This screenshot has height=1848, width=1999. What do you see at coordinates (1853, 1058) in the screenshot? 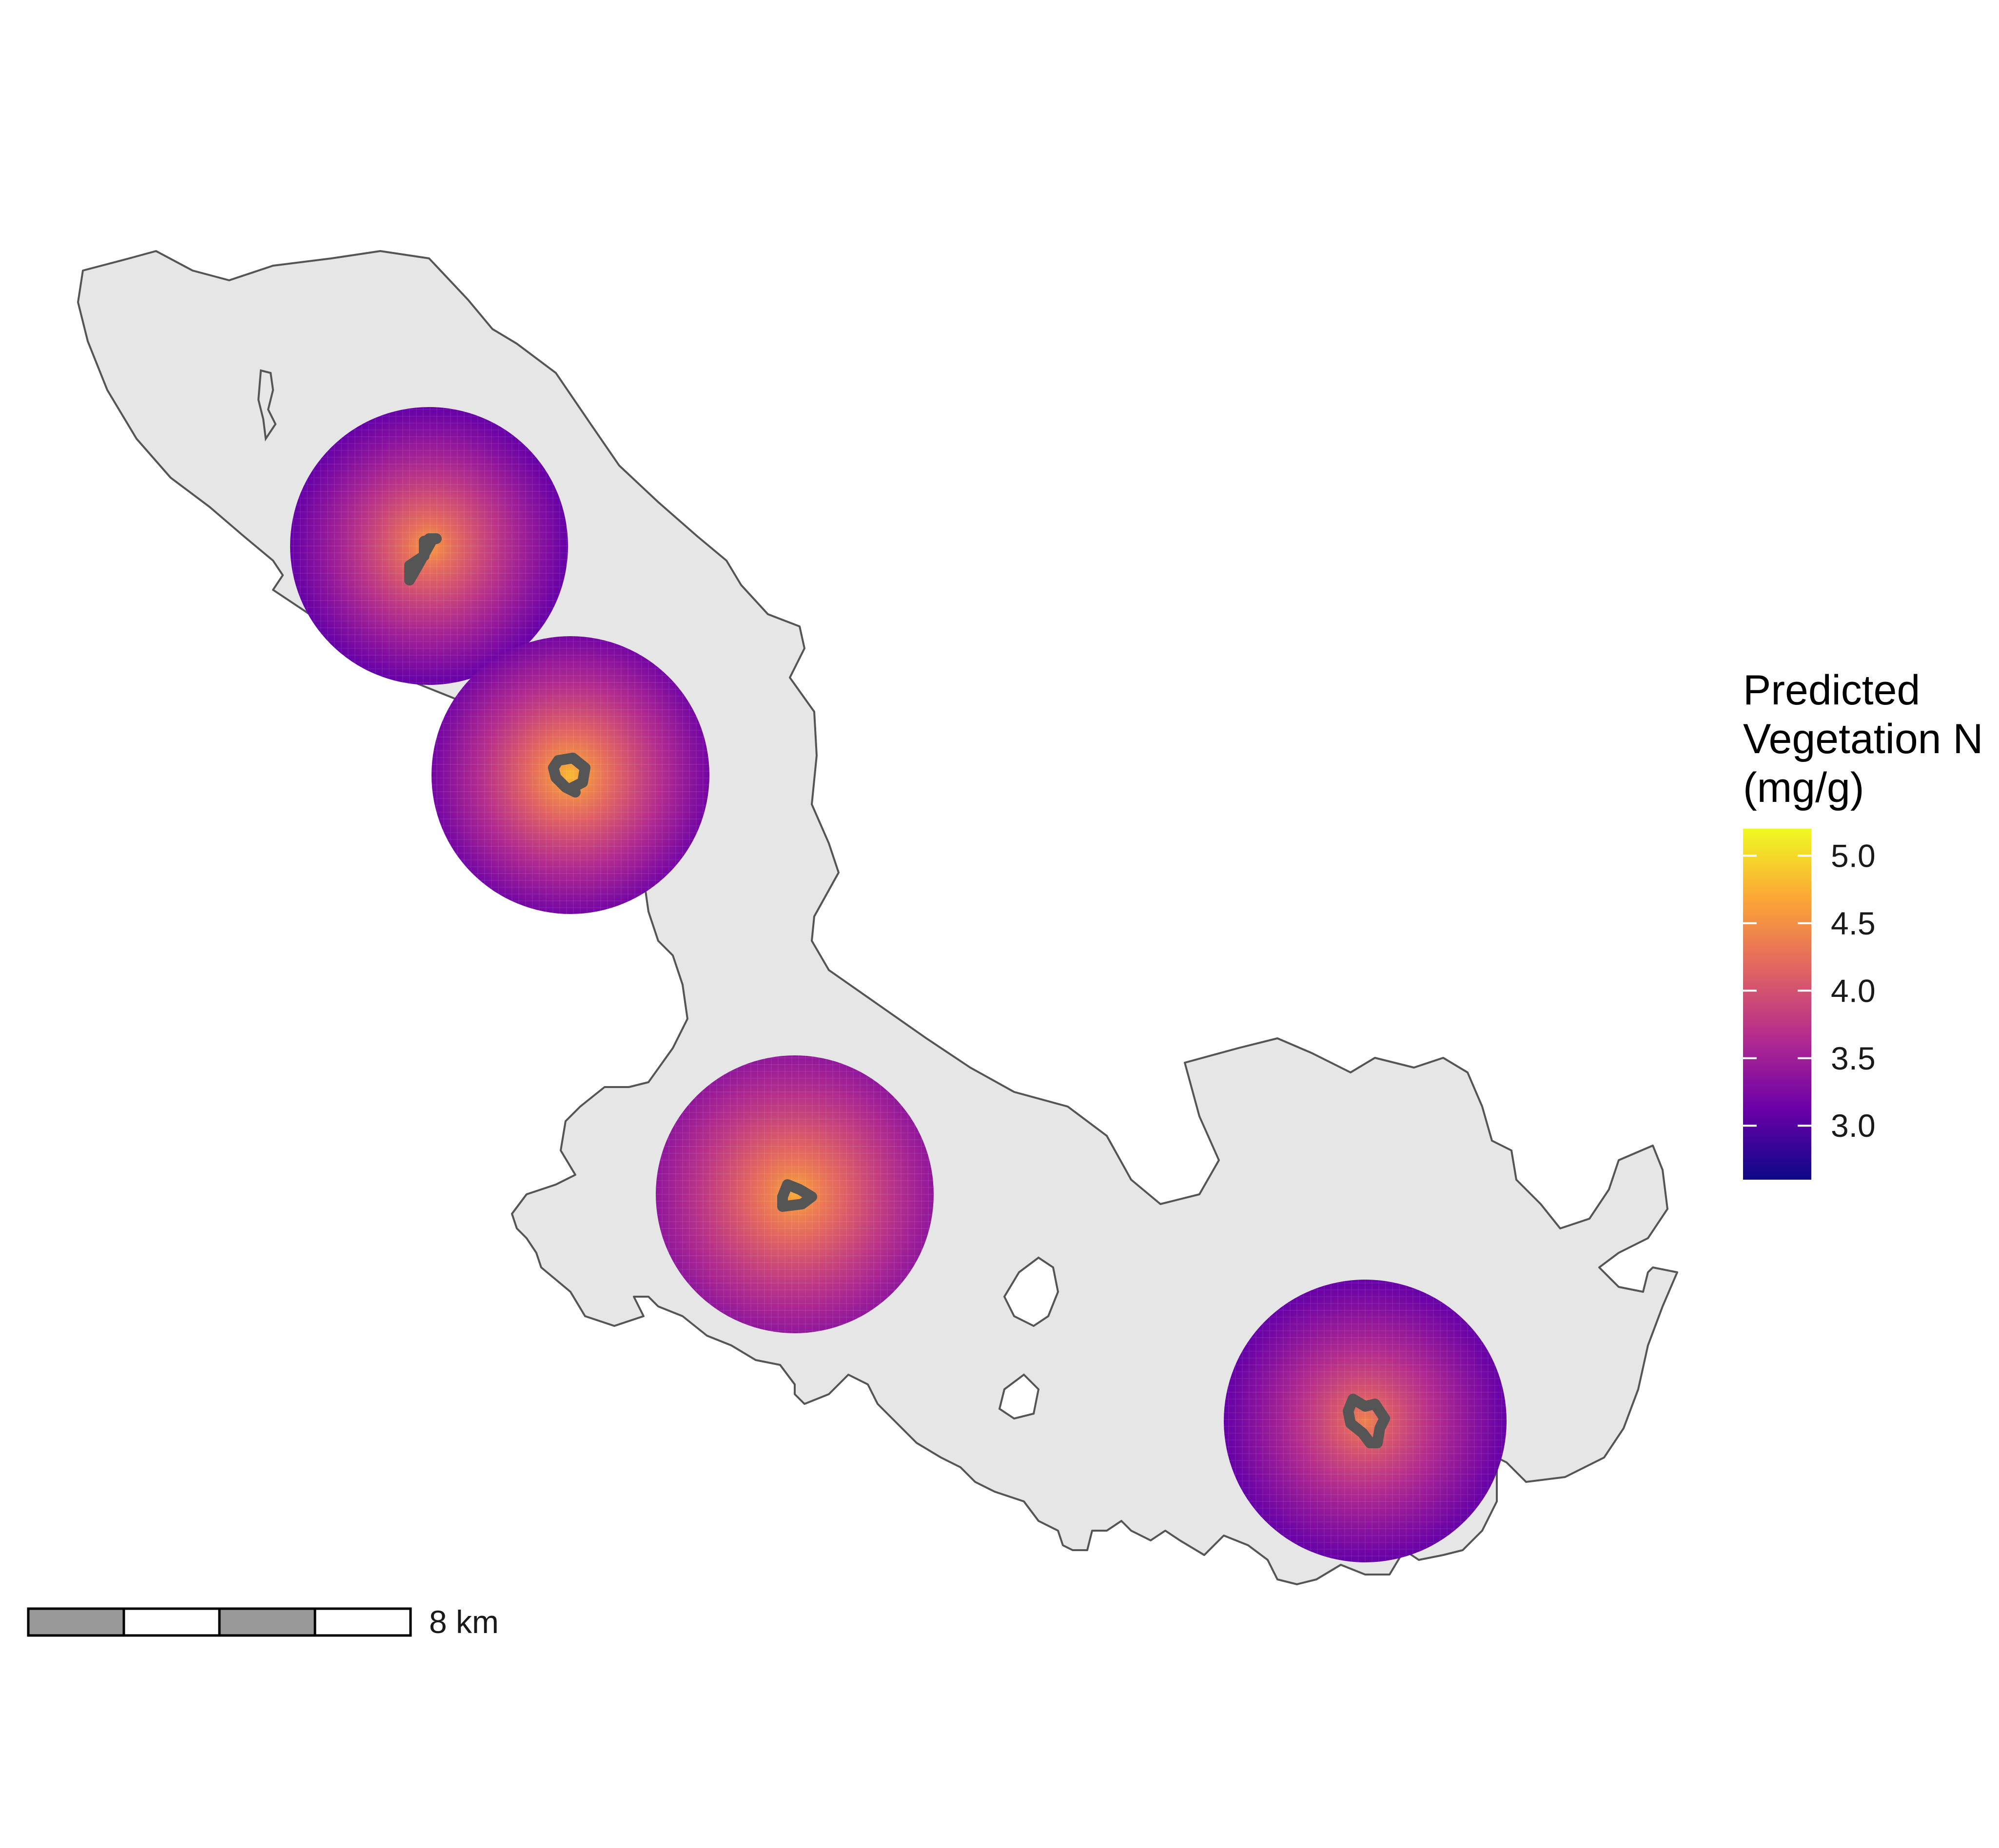
I see `legend-tick-label-3: 3.5` at bounding box center [1853, 1058].